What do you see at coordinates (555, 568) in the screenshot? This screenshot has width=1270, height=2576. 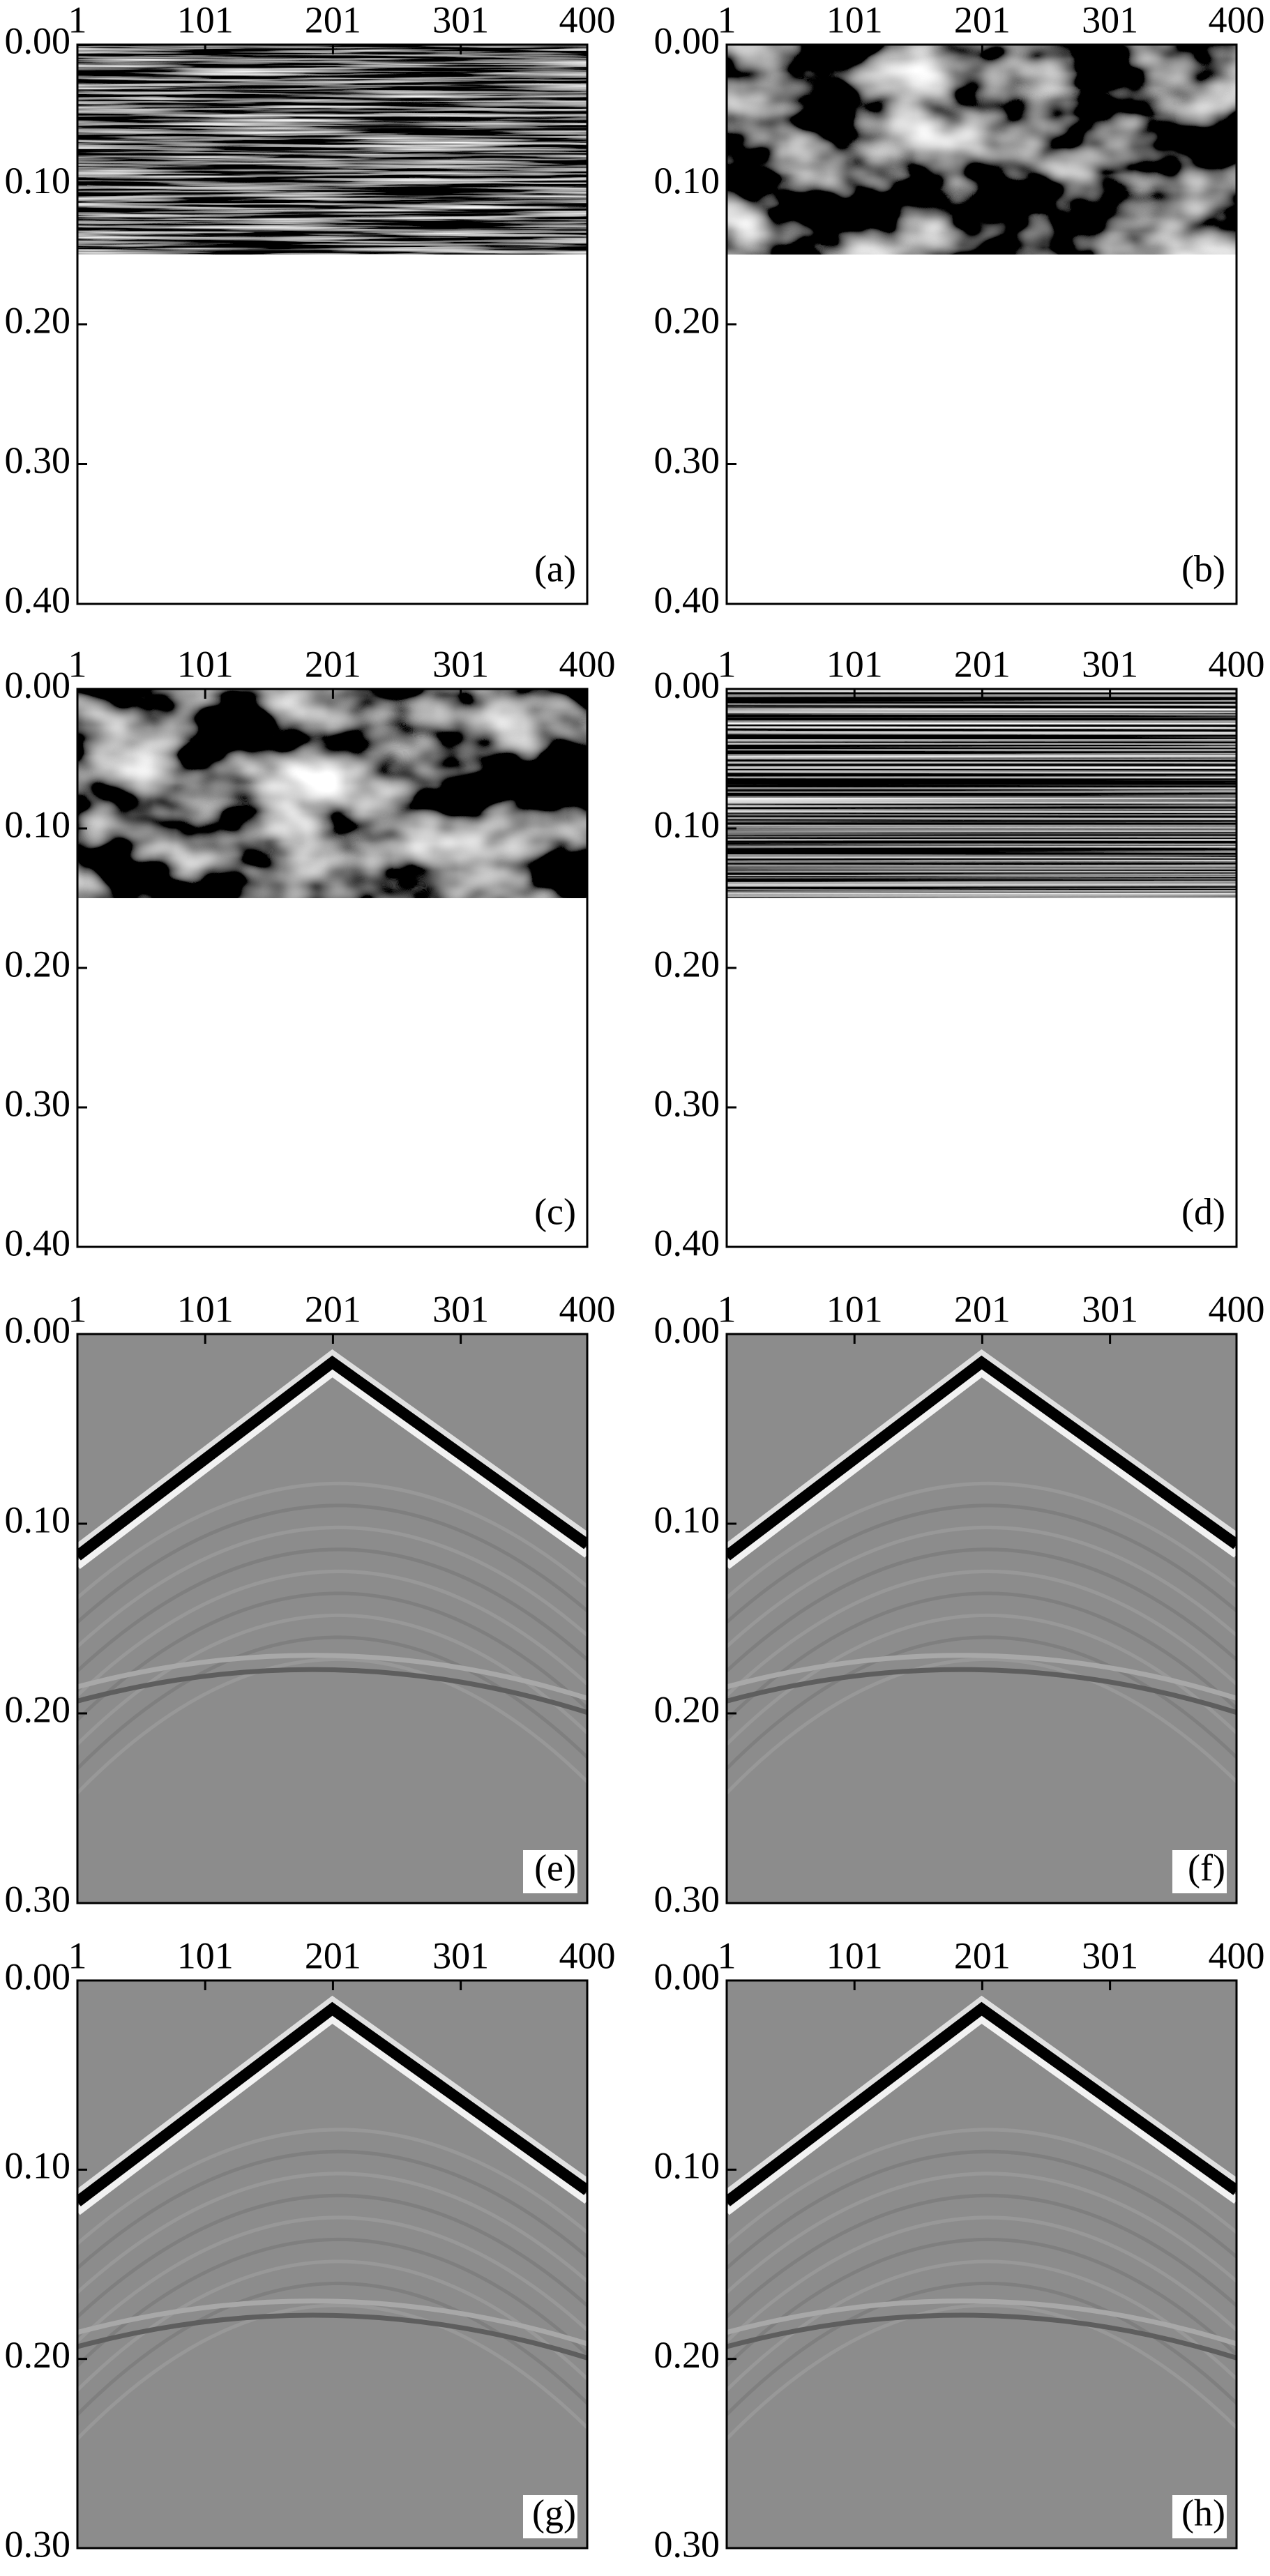 I see `panel-label: (a)` at bounding box center [555, 568].